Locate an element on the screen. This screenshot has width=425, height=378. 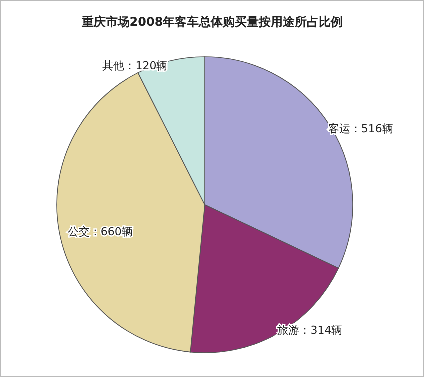
slice-label: 其他：120辆 is located at coordinates (135, 65).